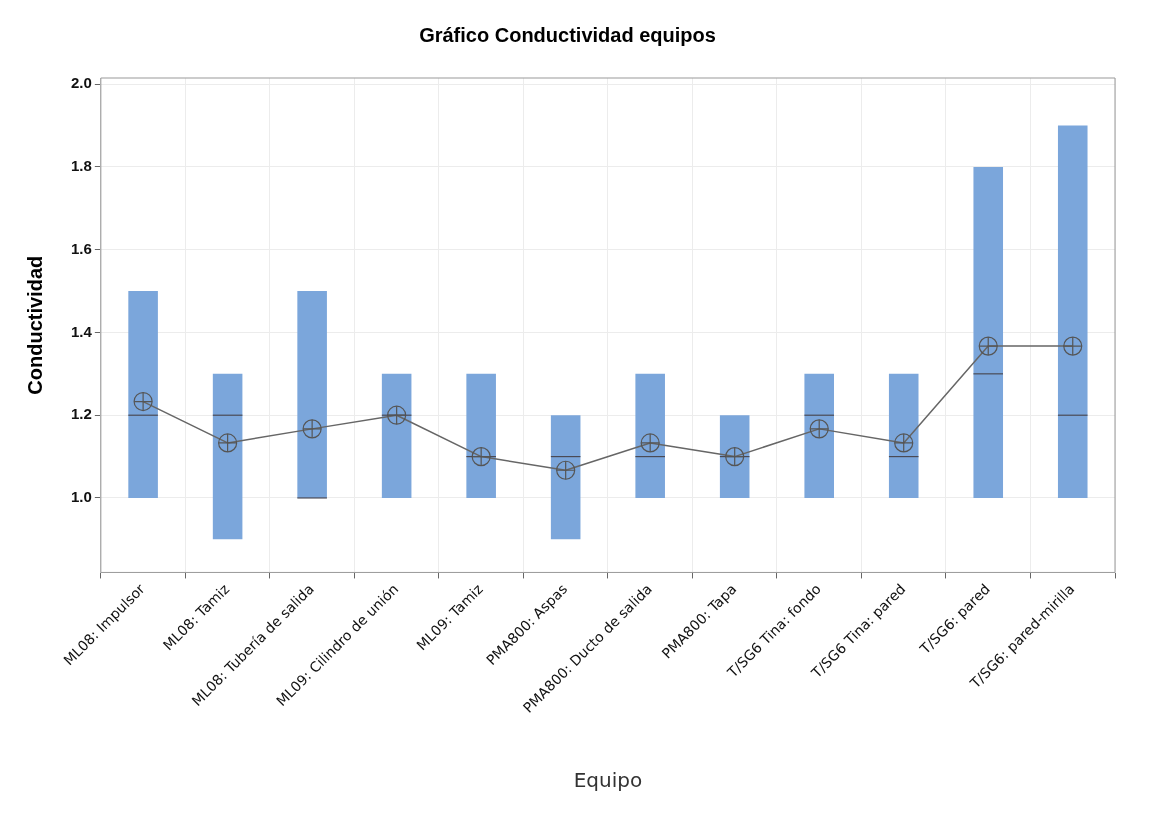  What do you see at coordinates (81, 248) in the screenshot?
I see `y-tick-label: 1.6` at bounding box center [81, 248].